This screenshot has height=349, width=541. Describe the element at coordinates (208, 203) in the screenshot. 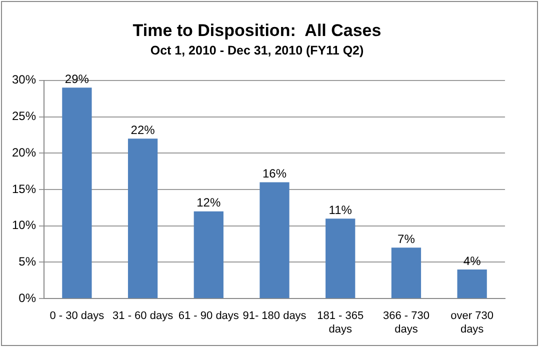

I see `data-label: 12%` at that location.